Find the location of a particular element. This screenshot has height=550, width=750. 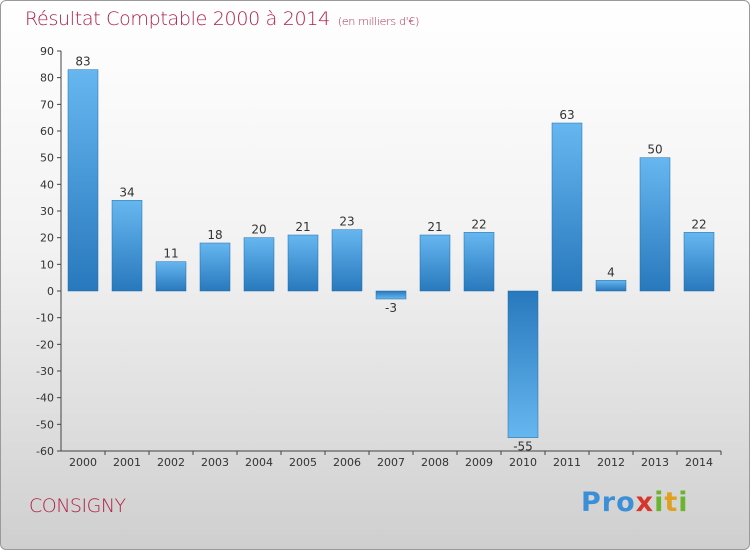

bar-2002 is located at coordinates (171, 276).